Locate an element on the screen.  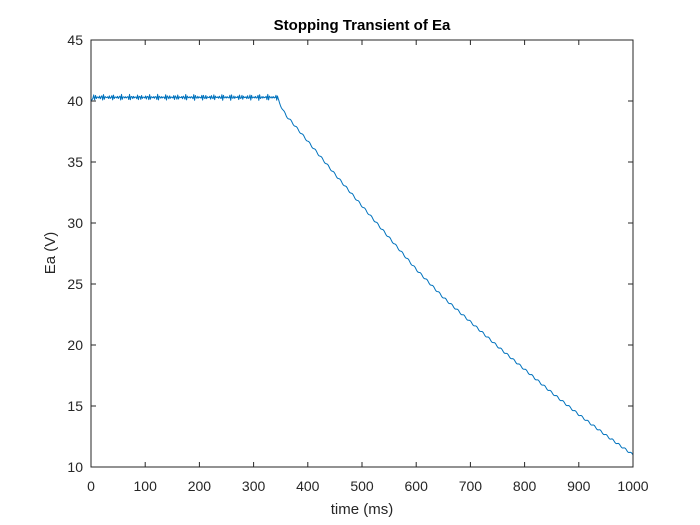
x-tick-label: 100 is located at coordinates (146, 486).